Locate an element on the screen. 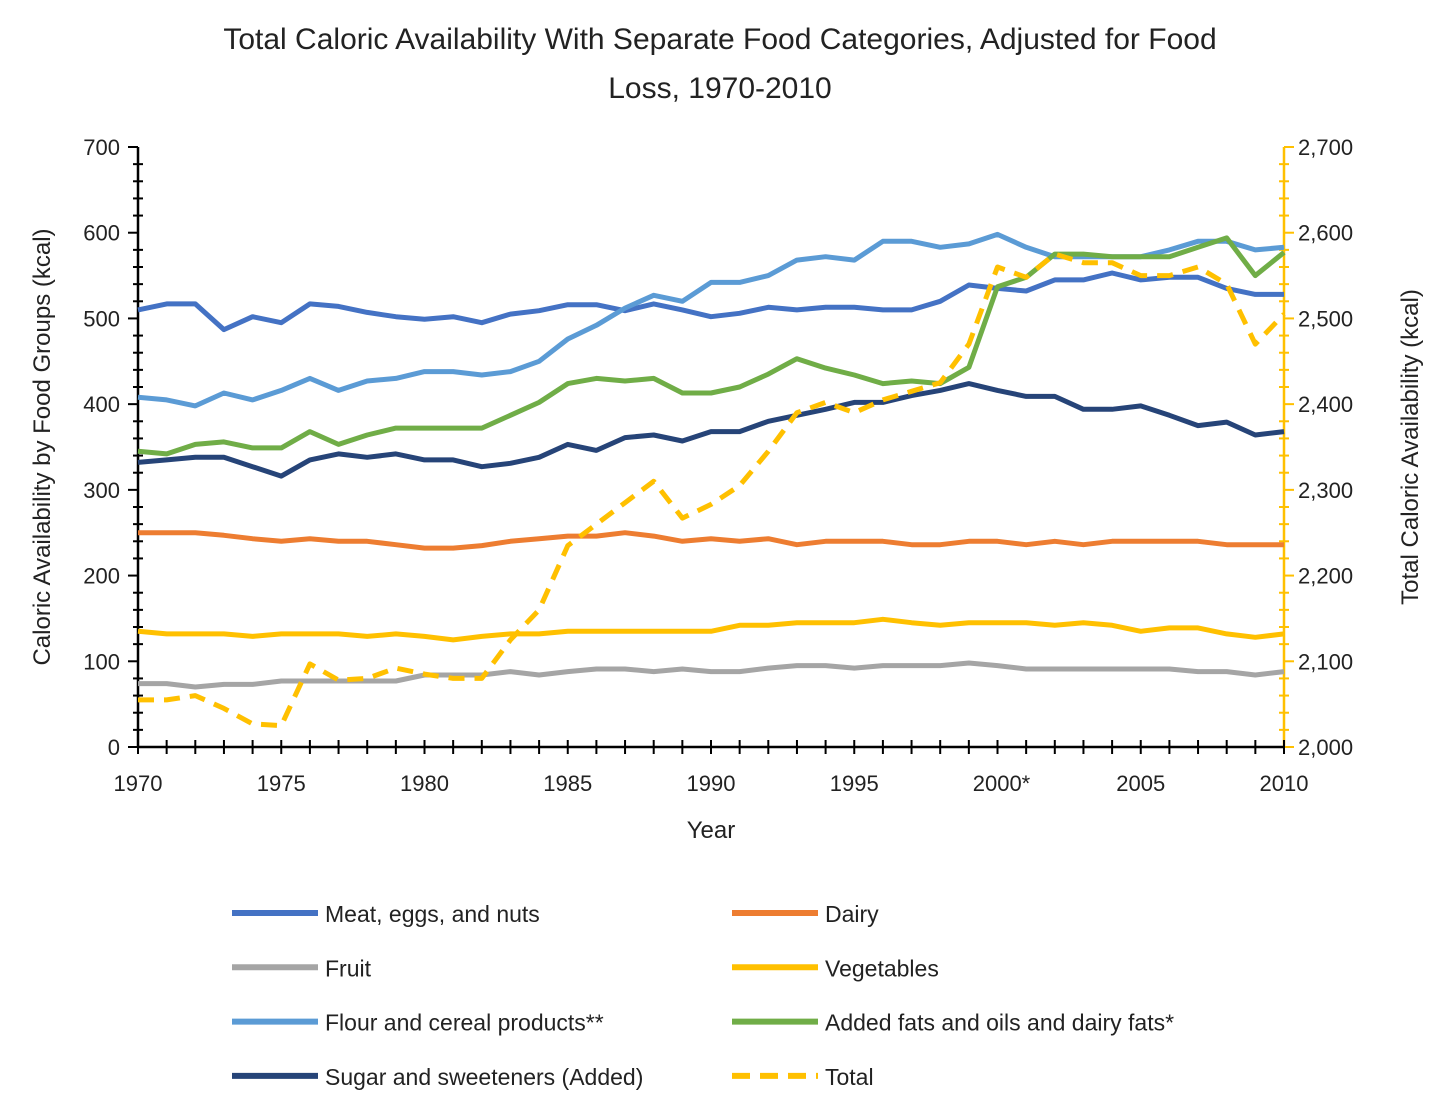 The height and width of the screenshot is (1111, 1456). y2-tick-label: 2,100 is located at coordinates (1325, 661).